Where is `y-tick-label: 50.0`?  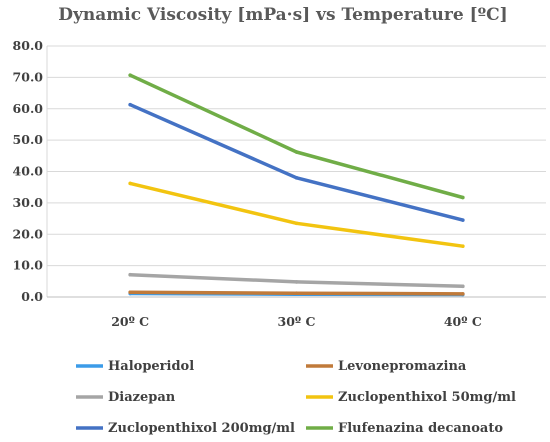 y-tick-label: 50.0 is located at coordinates (28, 139).